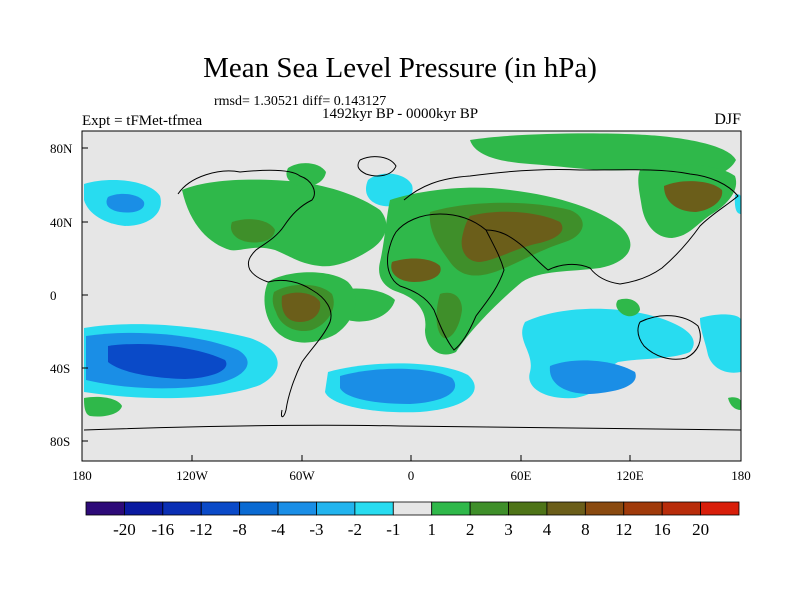 This screenshot has height=600, width=800. Describe the element at coordinates (630, 475) in the screenshot. I see `lon-label-120e: 120E` at that location.